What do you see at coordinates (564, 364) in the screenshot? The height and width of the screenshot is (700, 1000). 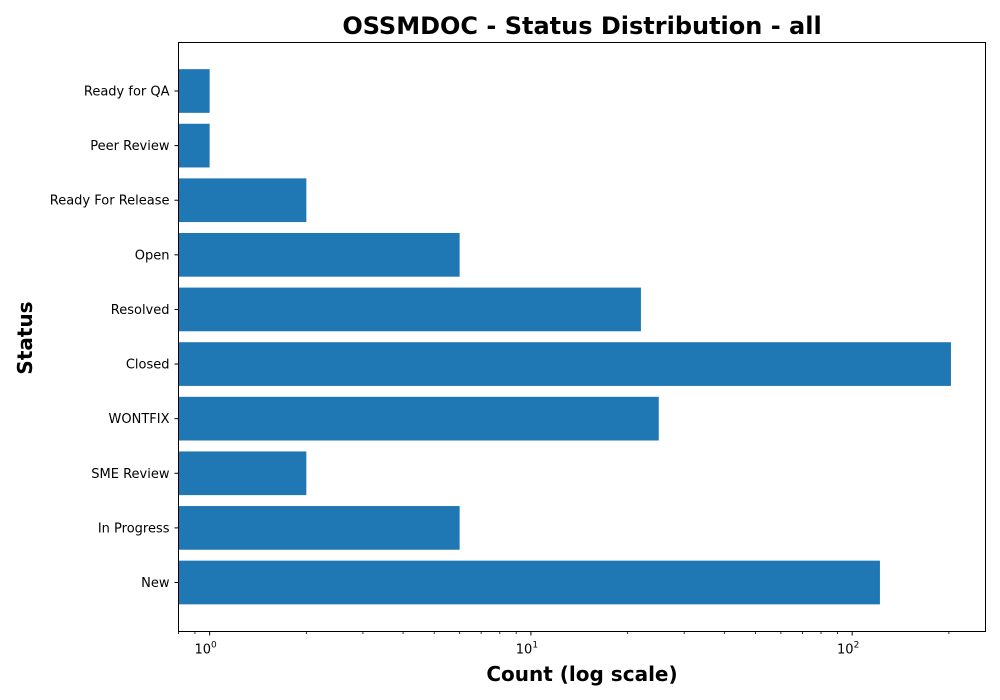 I see `bar-closed` at bounding box center [564, 364].